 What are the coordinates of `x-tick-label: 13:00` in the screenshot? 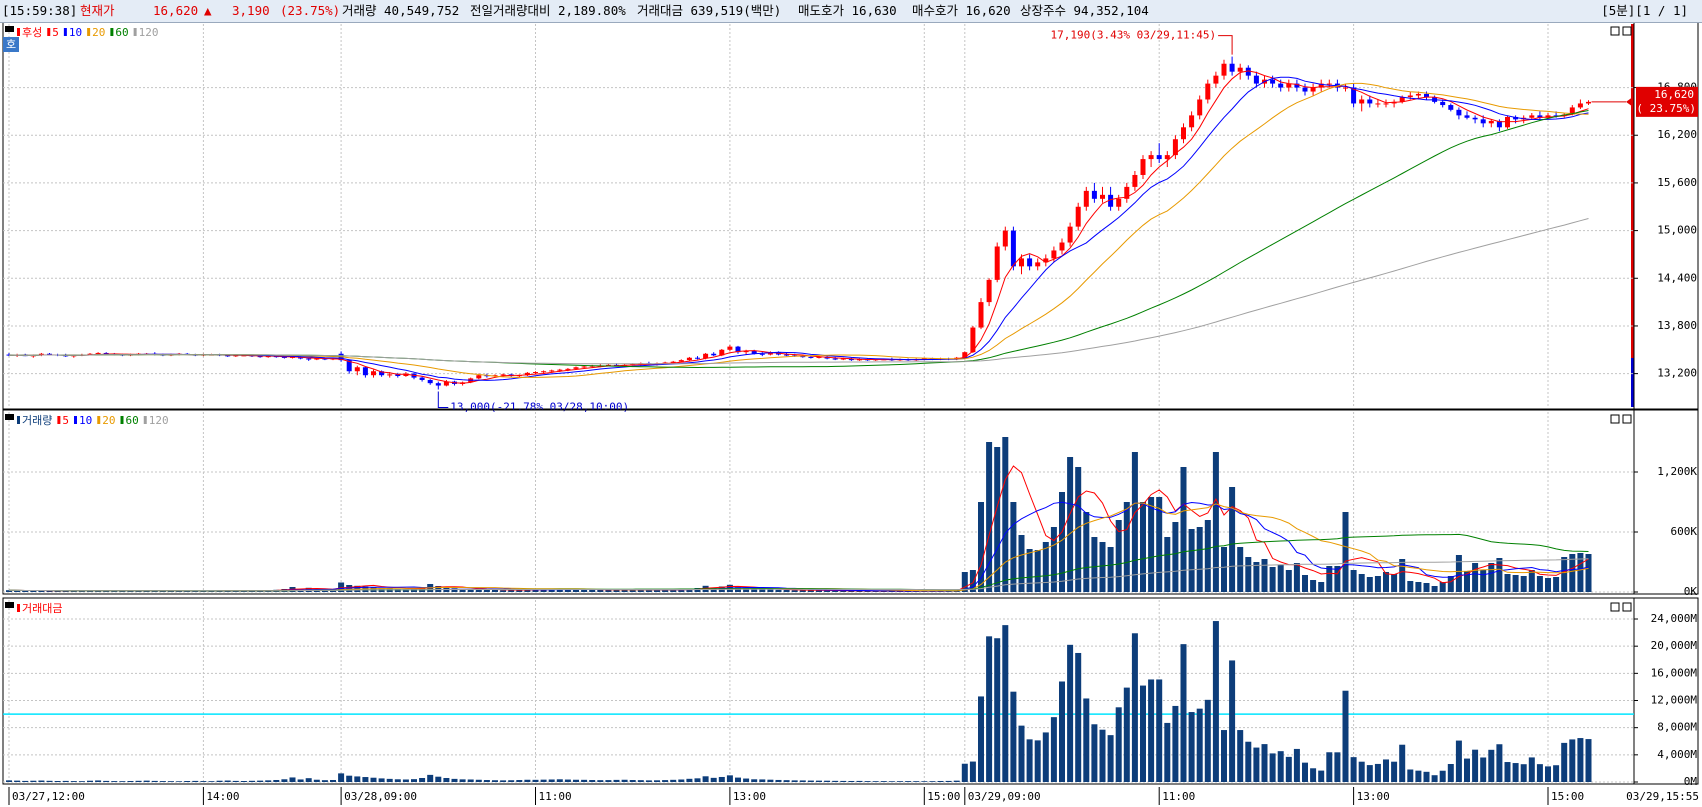 It's located at (749, 796).